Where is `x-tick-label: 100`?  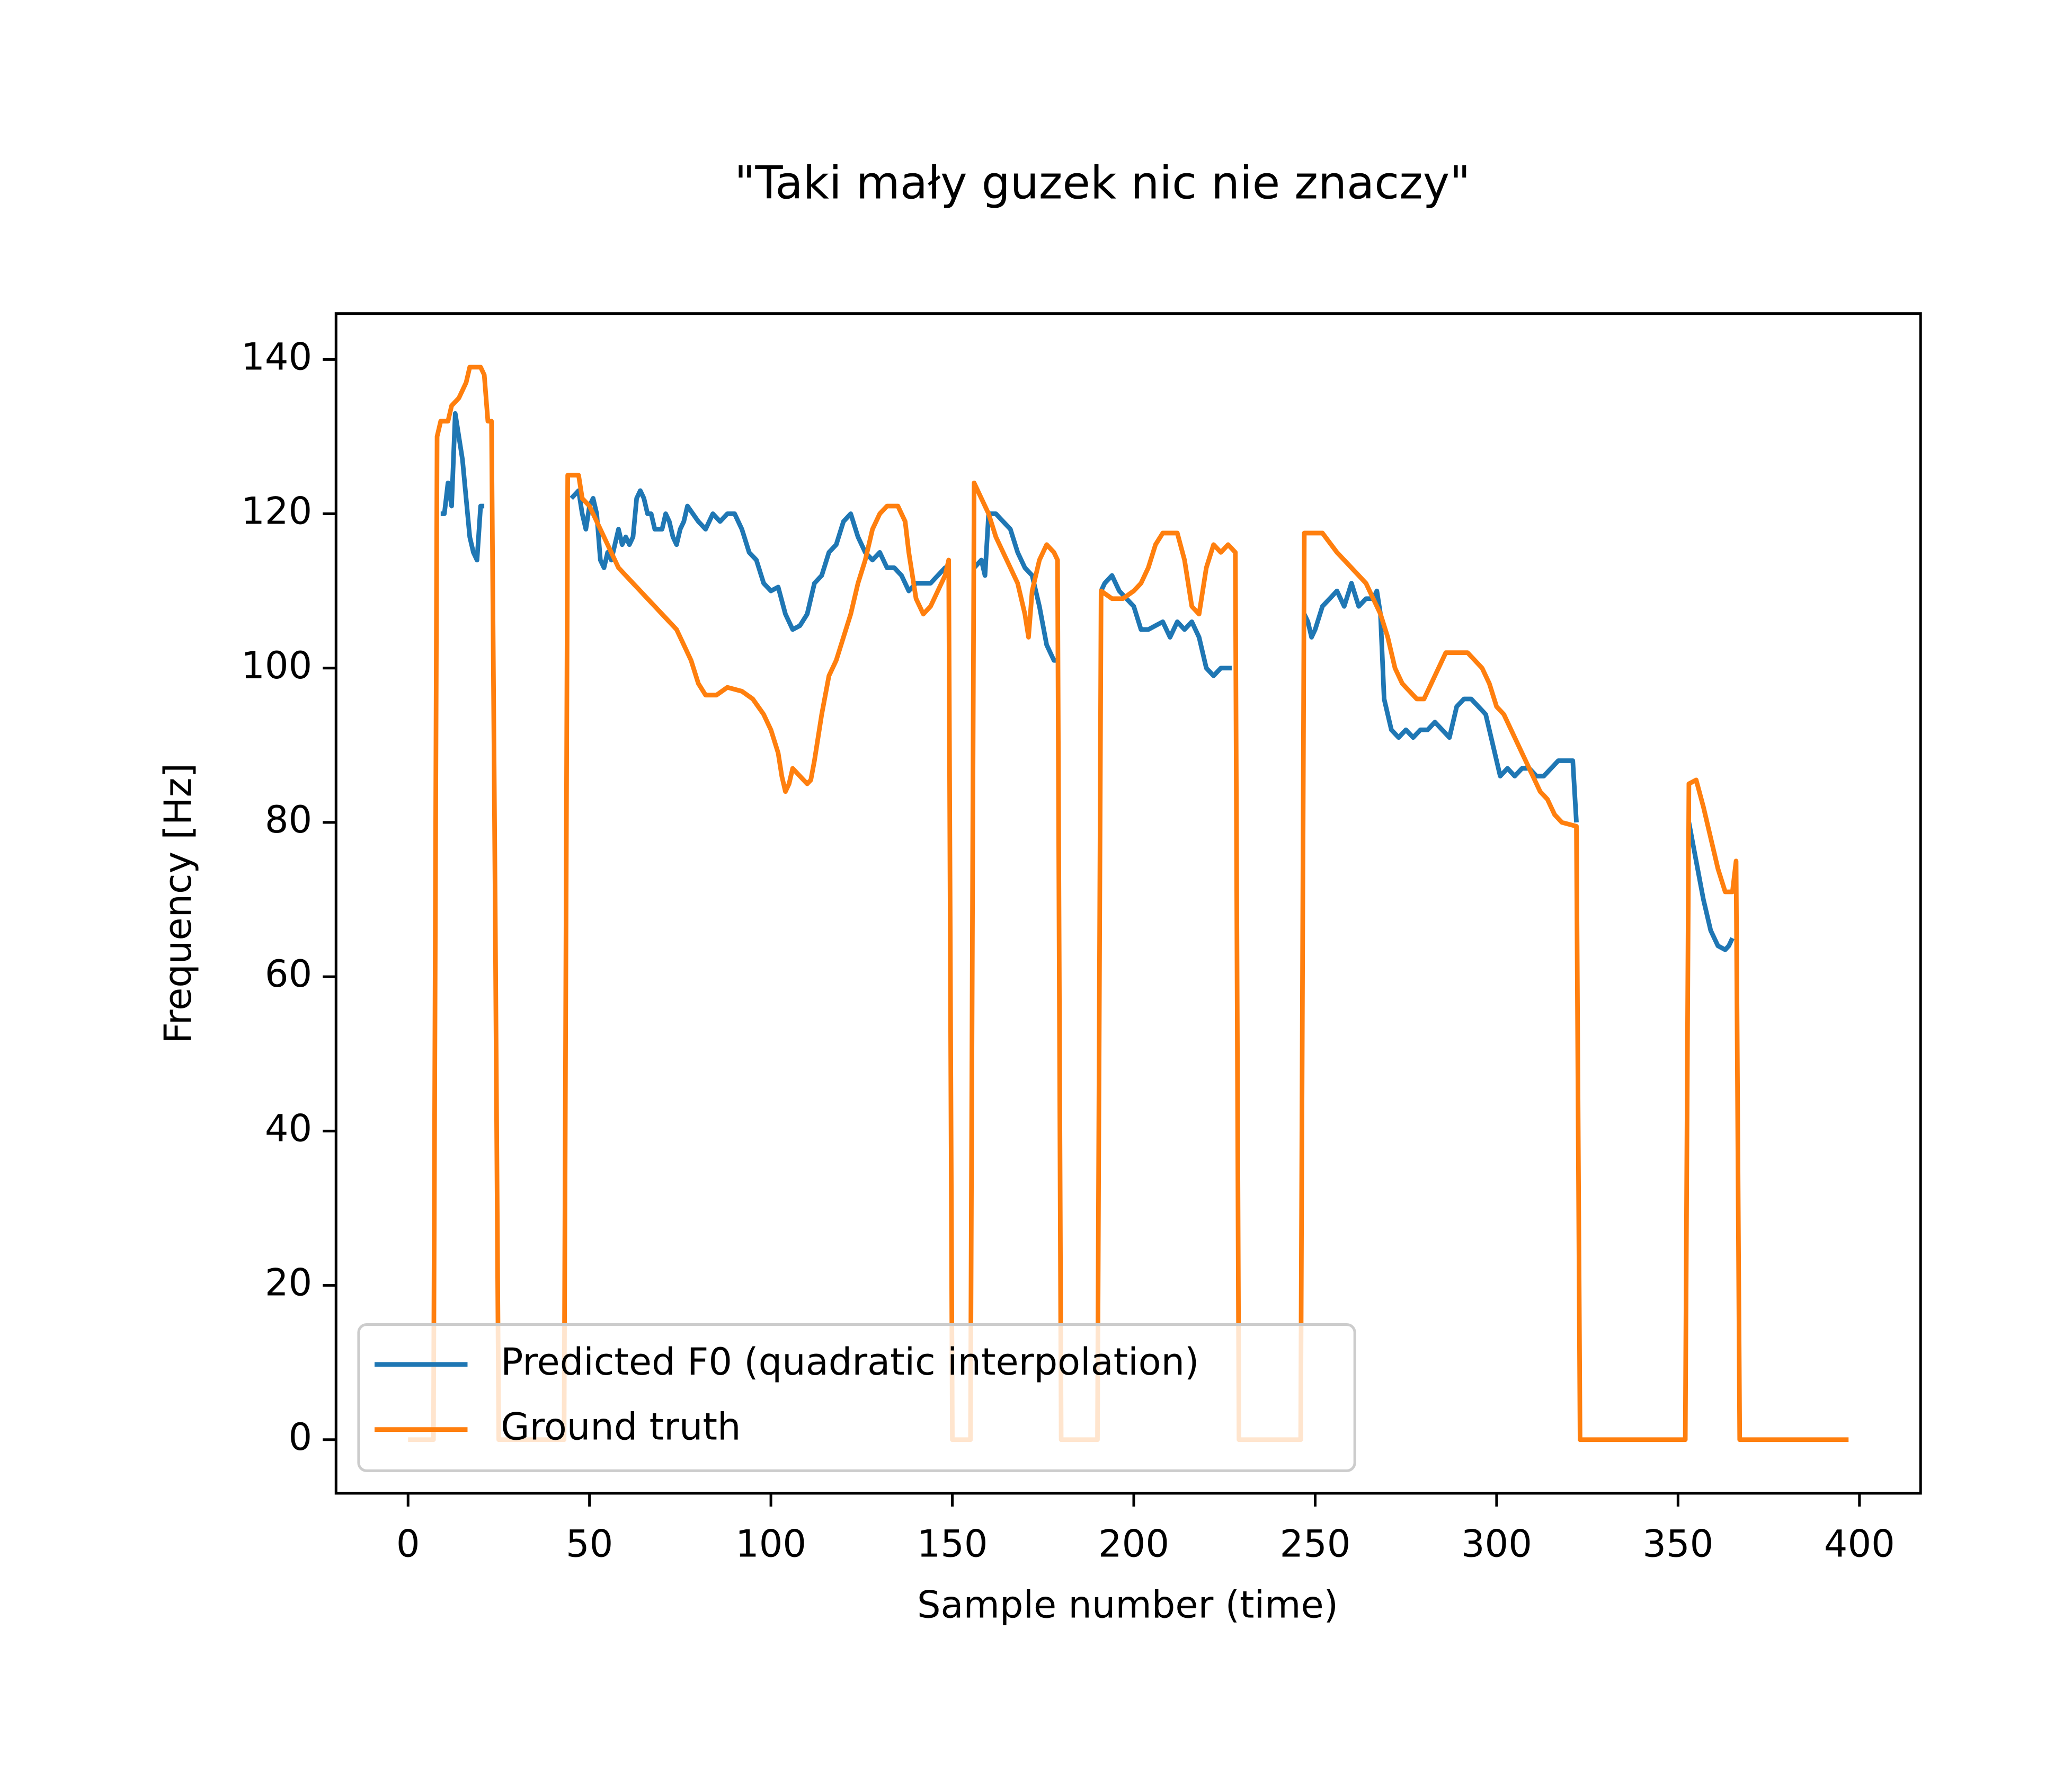 x-tick-label: 100 is located at coordinates (770, 1543).